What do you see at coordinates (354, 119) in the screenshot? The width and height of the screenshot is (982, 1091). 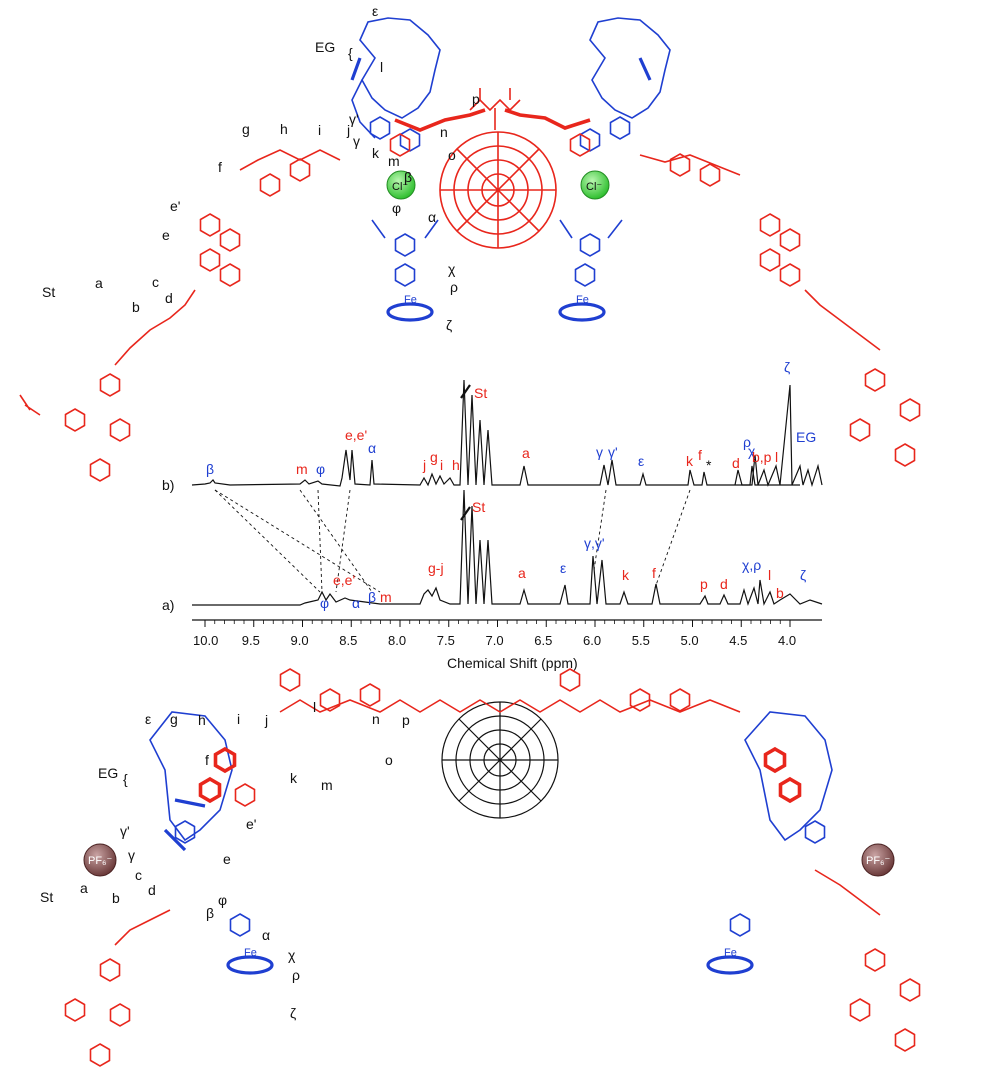 I see `lbl-gamma-prime-top: γ'` at bounding box center [354, 119].